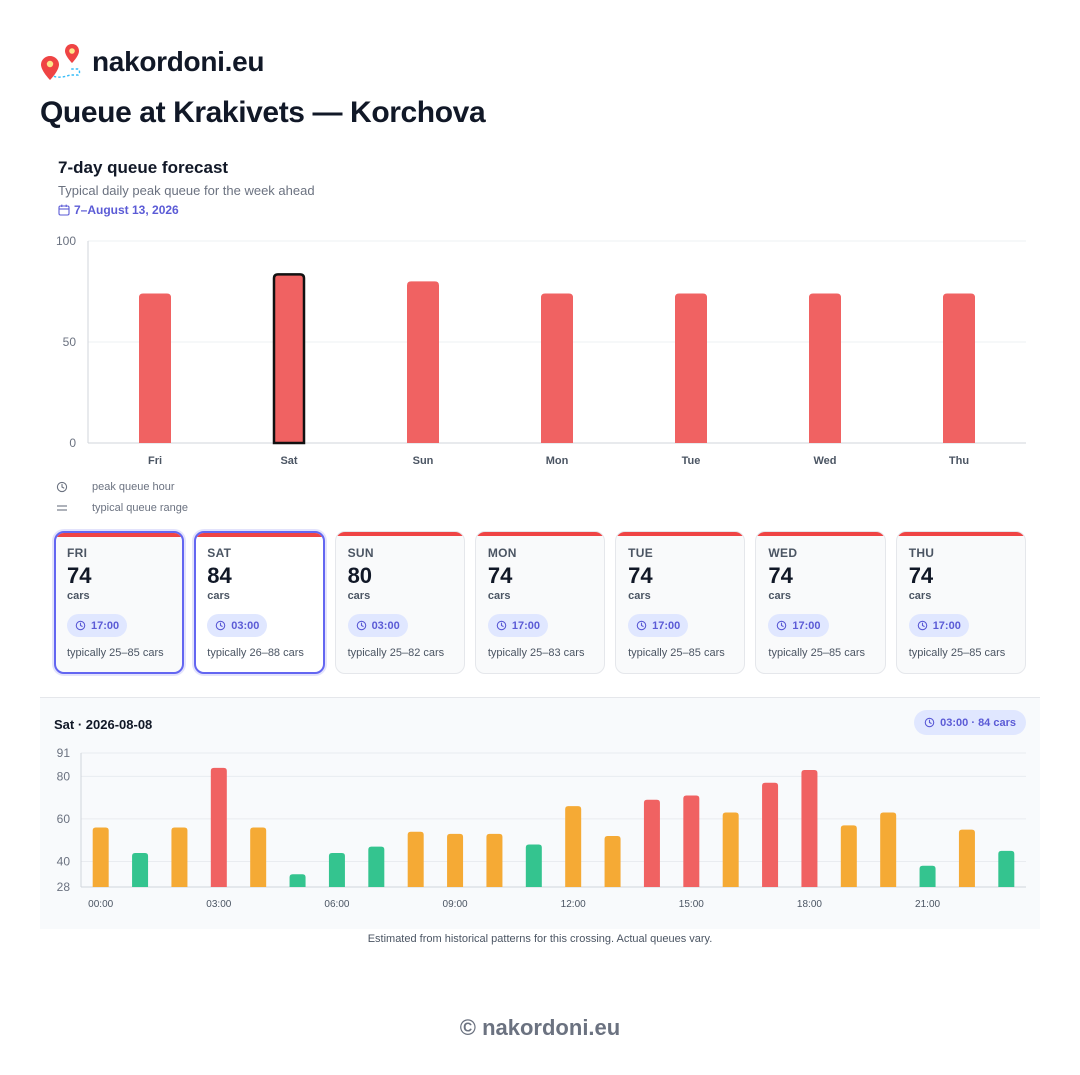 This screenshot has height=1075, width=1080. Describe the element at coordinates (809, 904) in the screenshot. I see `x-tick-label: 18:00` at that location.